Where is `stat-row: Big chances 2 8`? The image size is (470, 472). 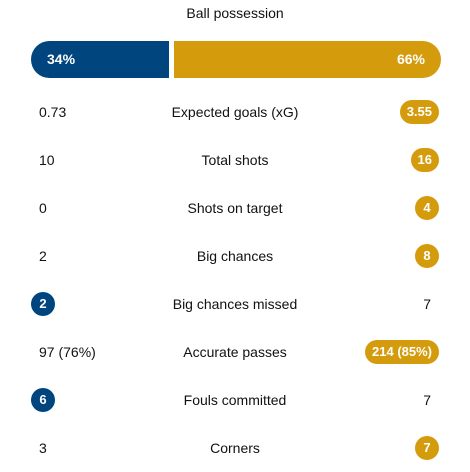
stat-row: Big chances 2 8 is located at coordinates (235, 256).